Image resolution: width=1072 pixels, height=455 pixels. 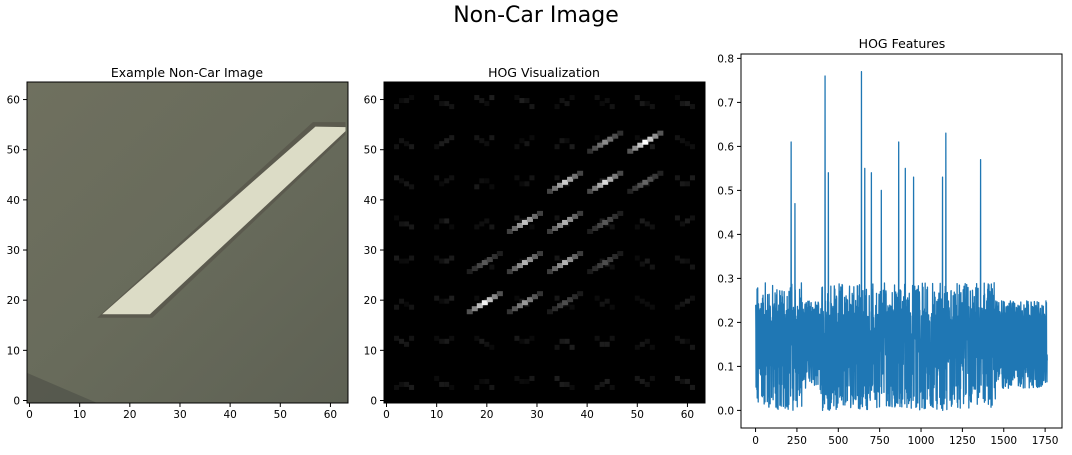 What do you see at coordinates (921, 441) in the screenshot?
I see `features-xtick-label: 1000` at bounding box center [921, 441].